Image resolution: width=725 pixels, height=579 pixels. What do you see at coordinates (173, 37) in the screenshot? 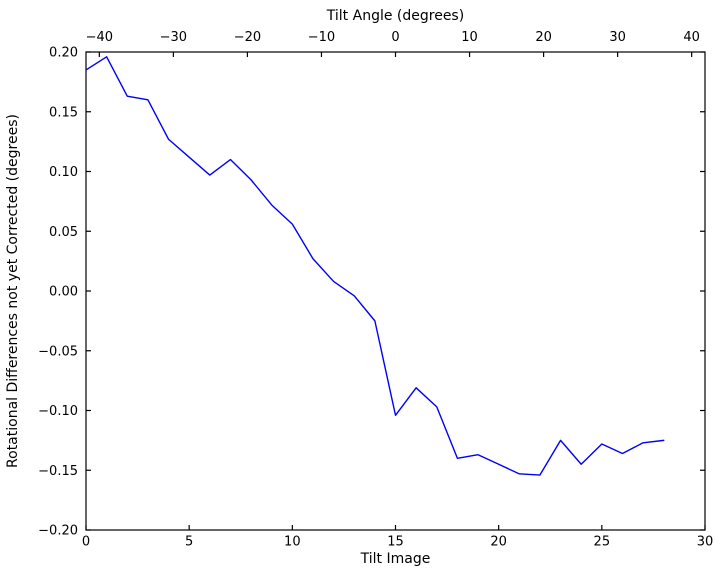
I see `top-axis-tick-label: −30` at bounding box center [173, 37].